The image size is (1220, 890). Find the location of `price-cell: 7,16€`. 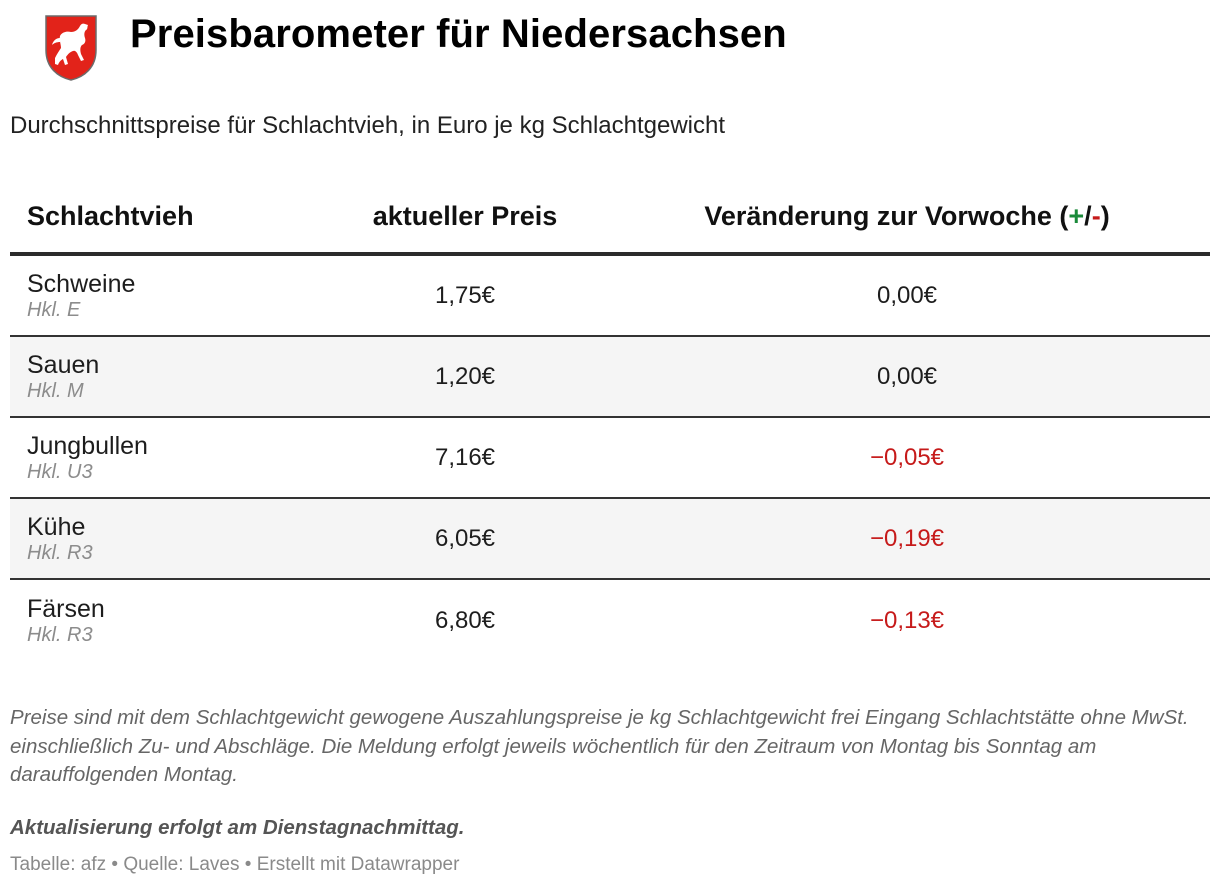

price-cell: 7,16€ is located at coordinates (465, 457).